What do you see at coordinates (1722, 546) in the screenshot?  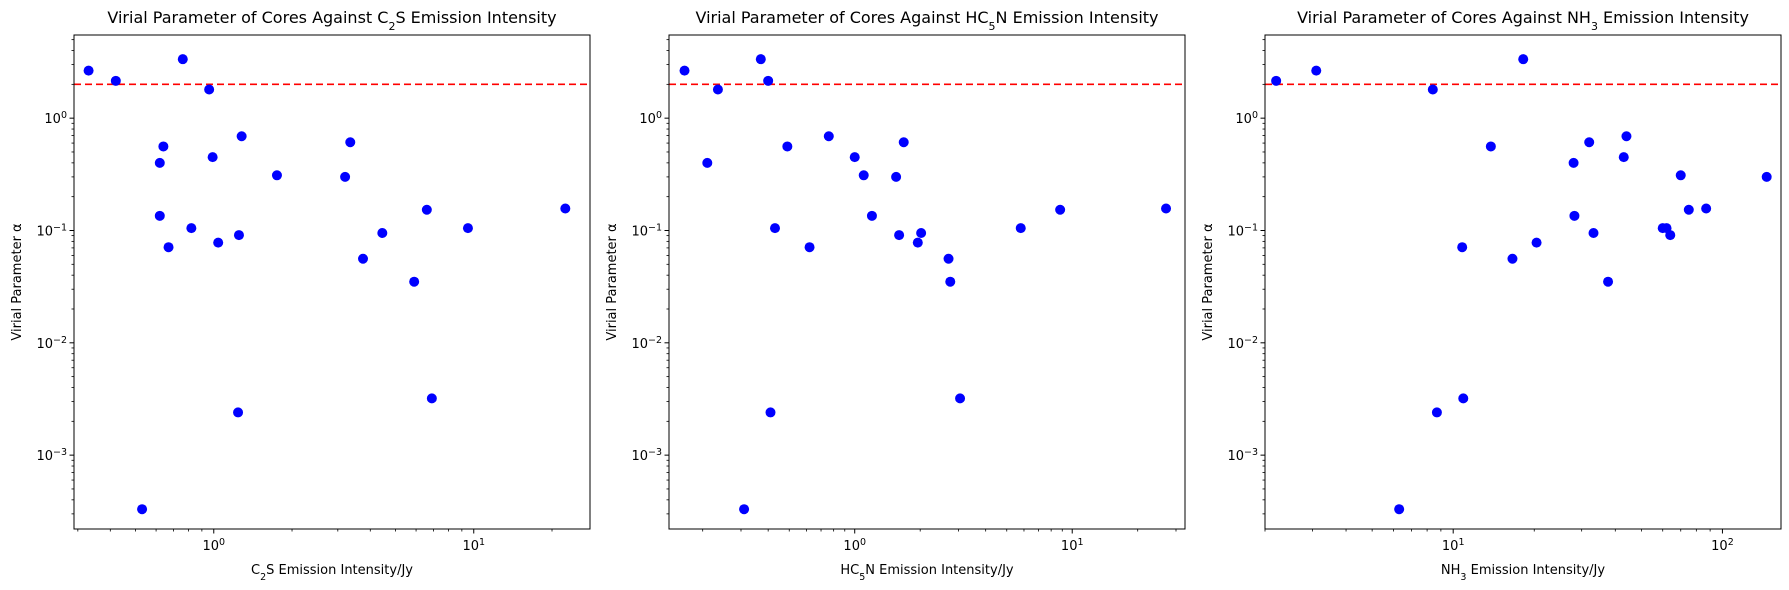 I see `x-tick-label: 10²` at bounding box center [1722, 546].